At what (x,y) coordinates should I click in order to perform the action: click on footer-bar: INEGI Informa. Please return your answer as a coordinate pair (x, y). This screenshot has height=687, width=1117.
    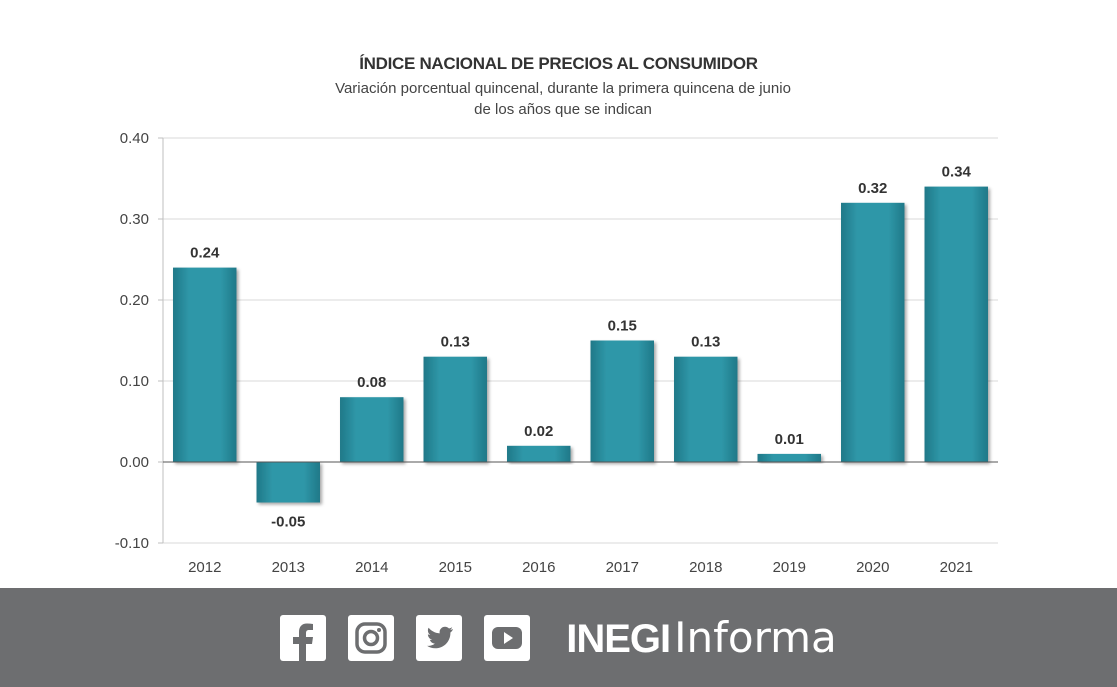
    Looking at the image, I should click on (558, 637).